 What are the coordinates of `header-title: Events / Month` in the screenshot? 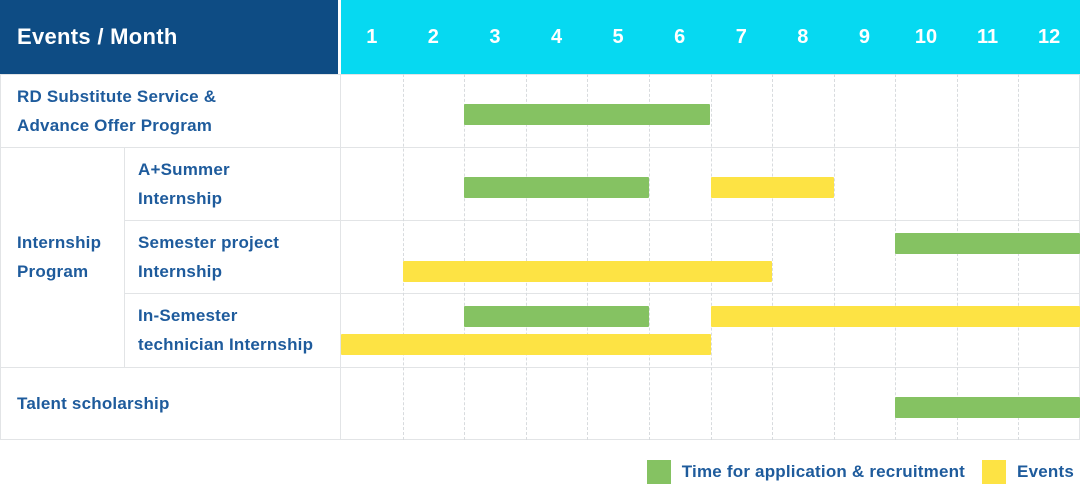 It's located at (97, 36).